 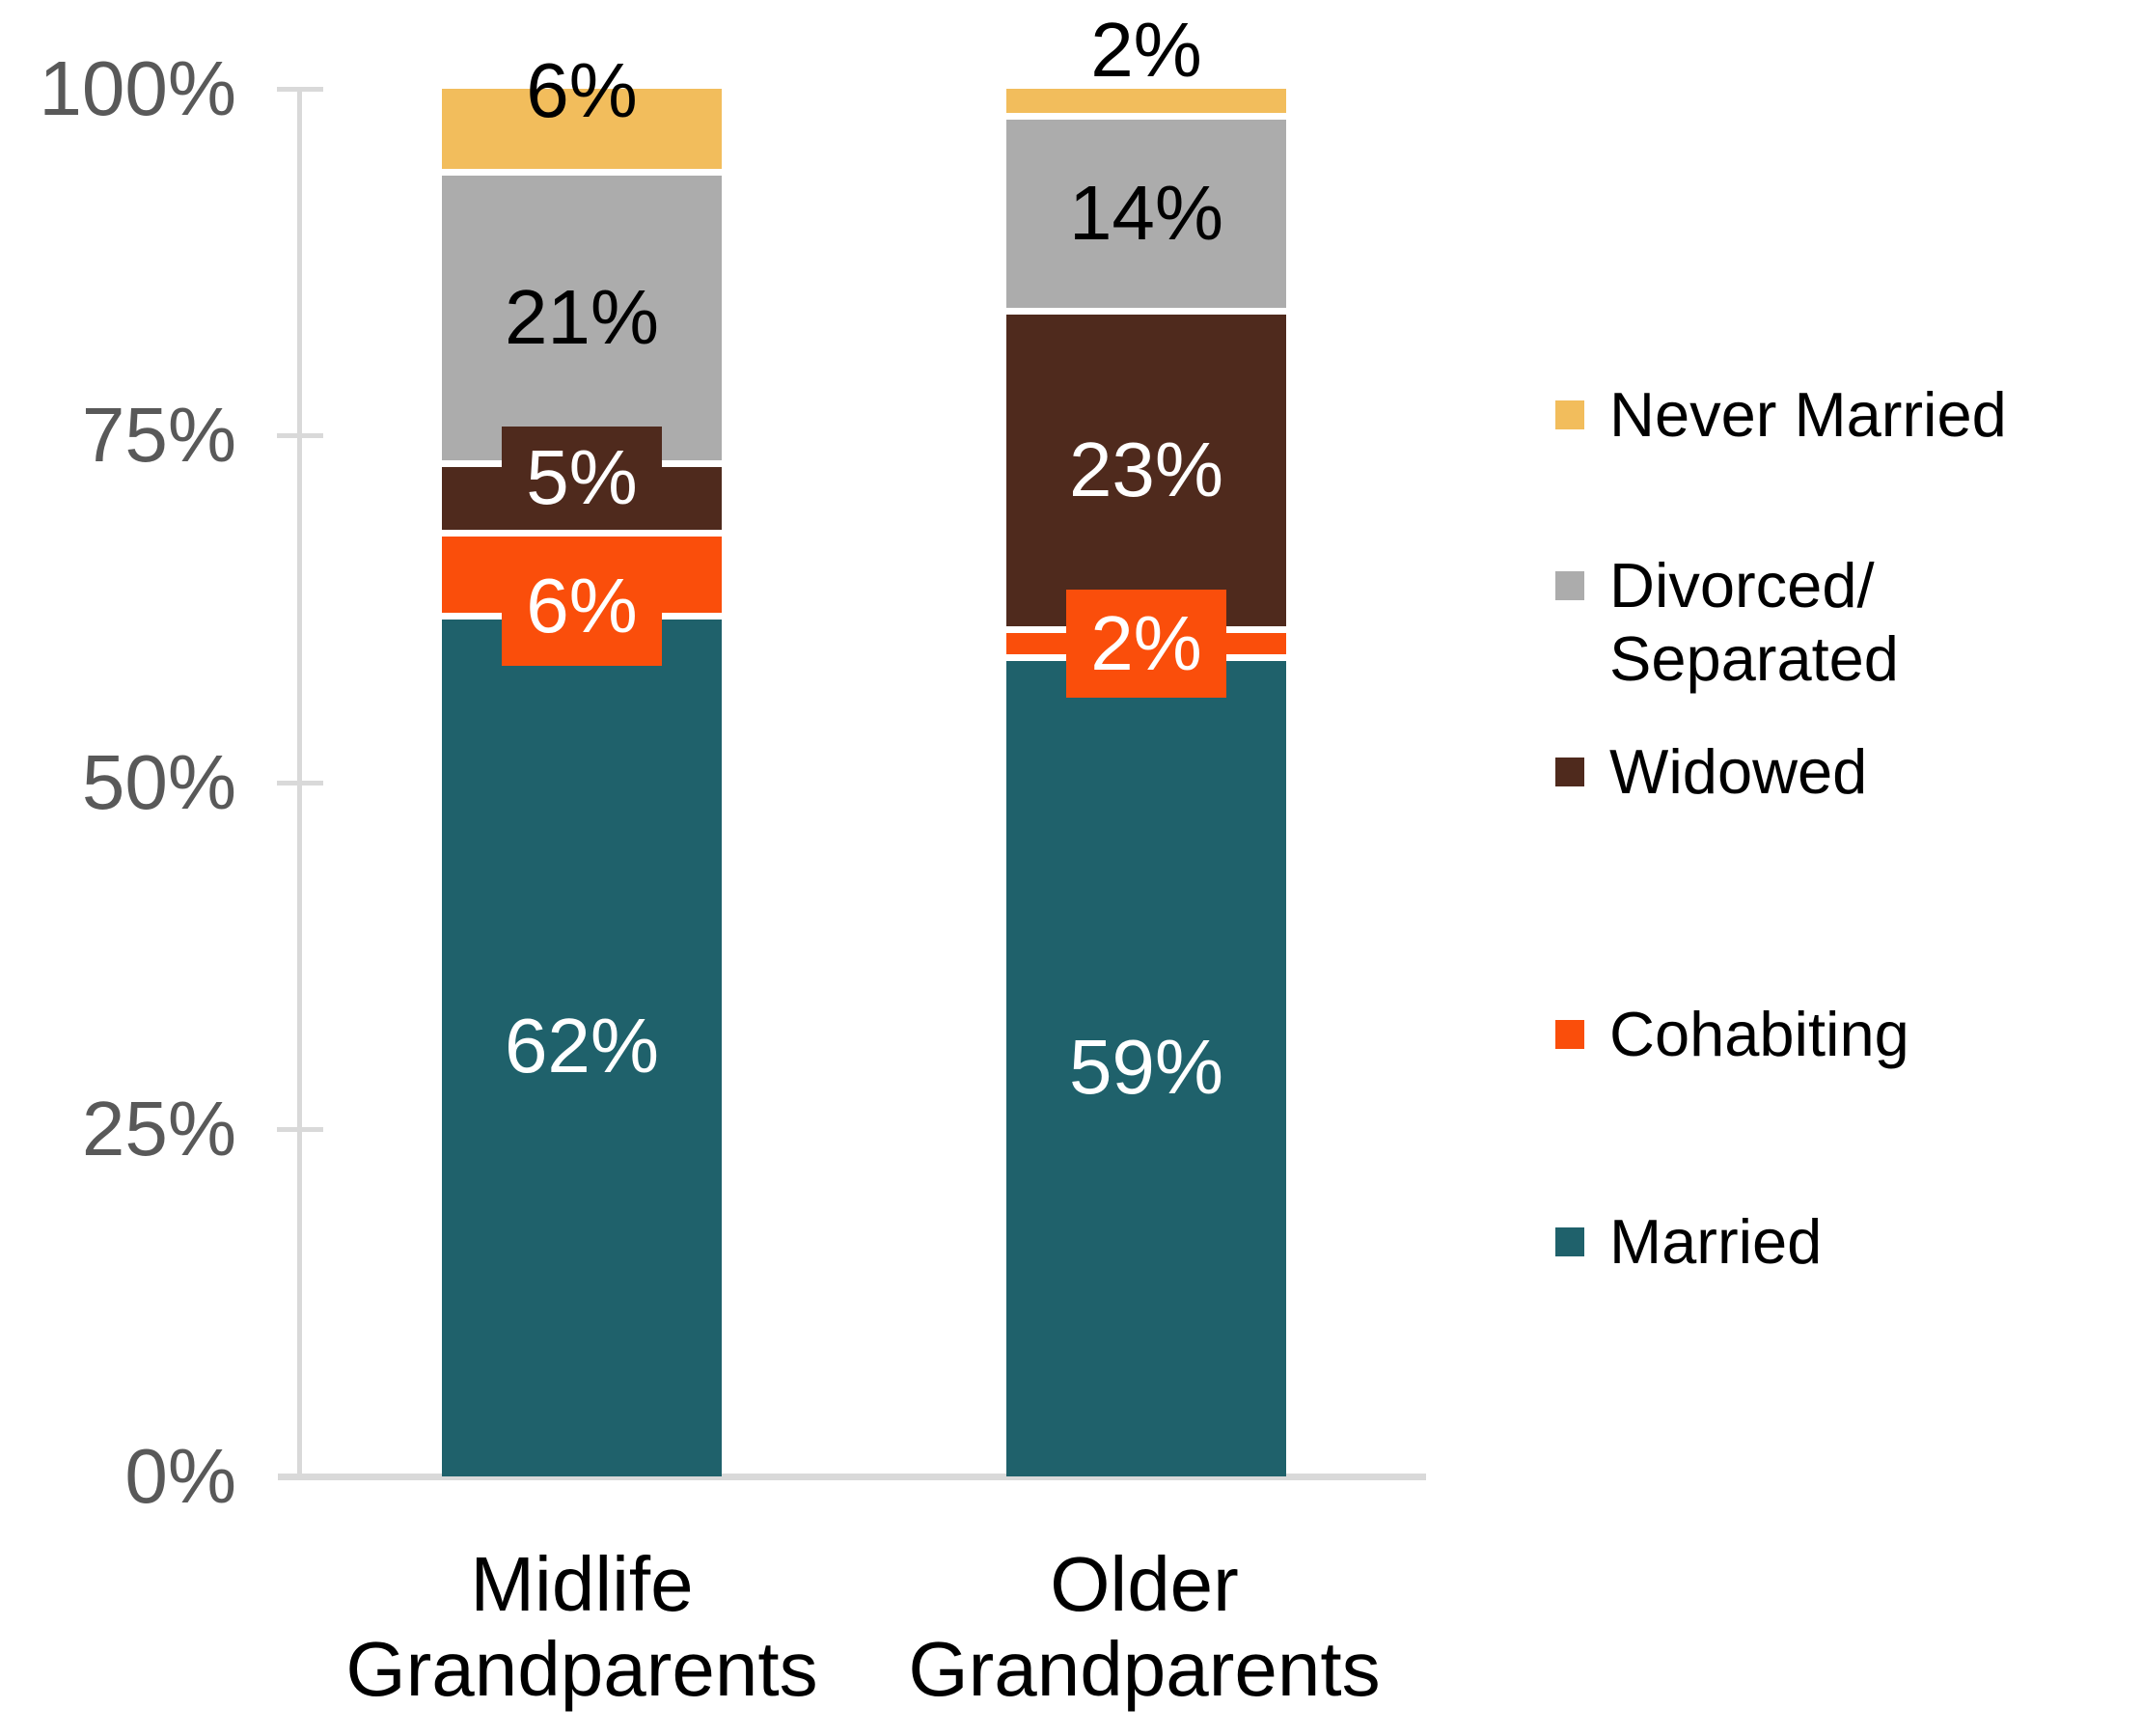 I want to click on data-label-callout-widowed, so click(x=582, y=479).